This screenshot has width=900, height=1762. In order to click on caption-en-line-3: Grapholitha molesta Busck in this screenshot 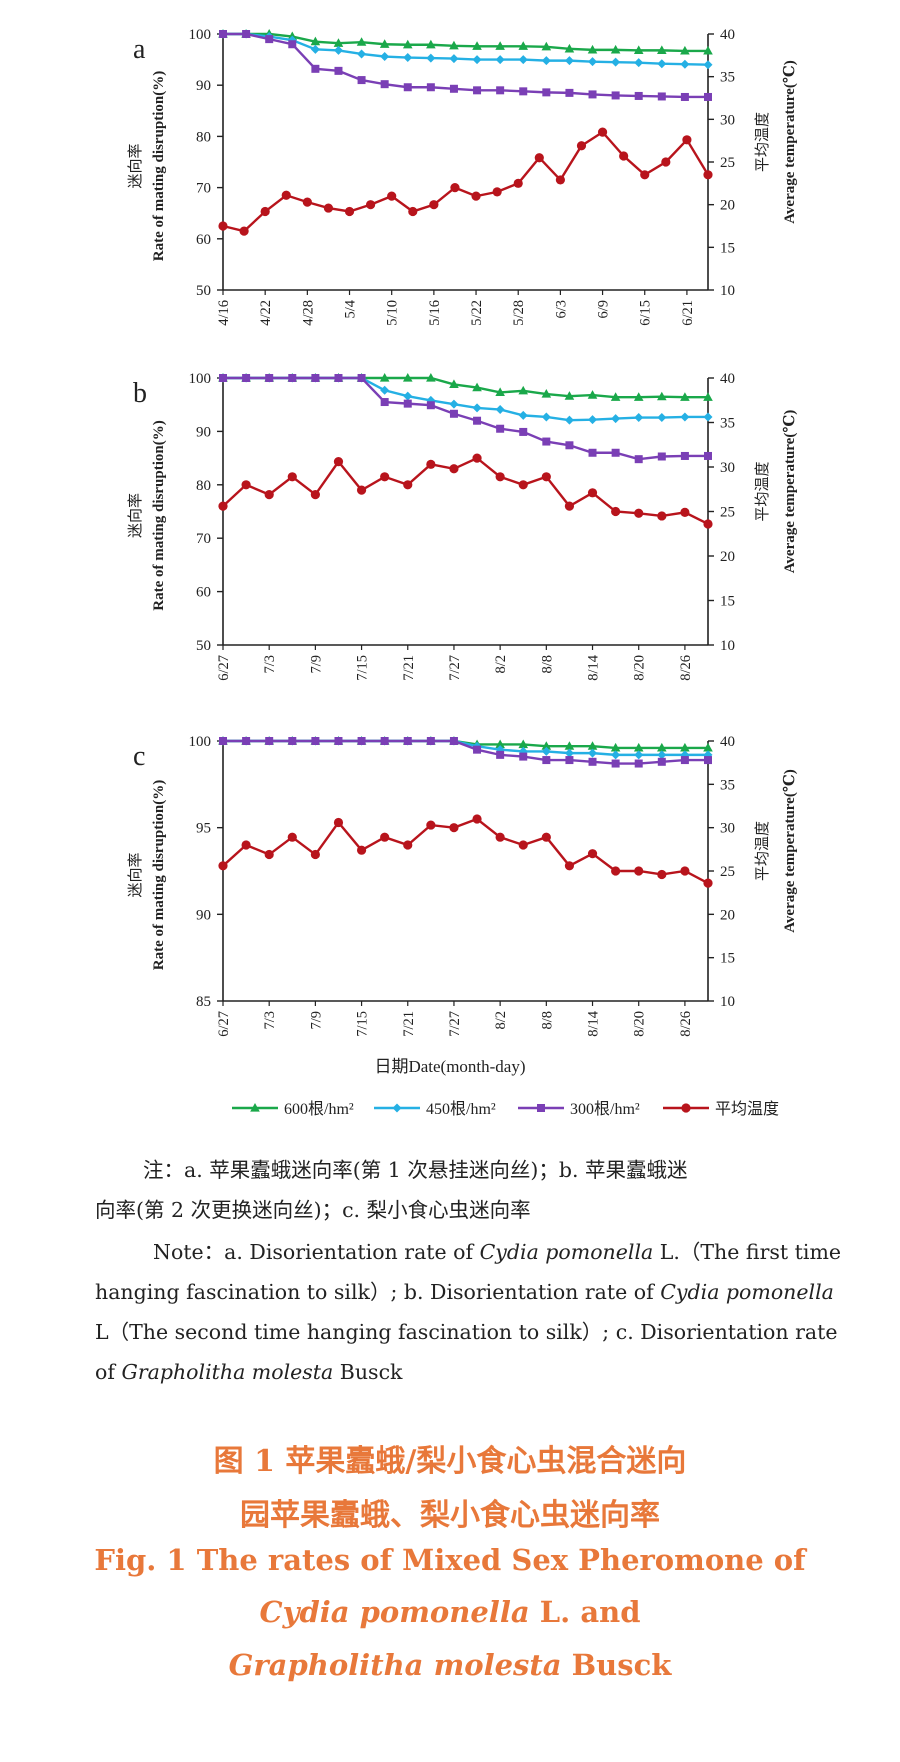, I will do `click(450, 1665)`.